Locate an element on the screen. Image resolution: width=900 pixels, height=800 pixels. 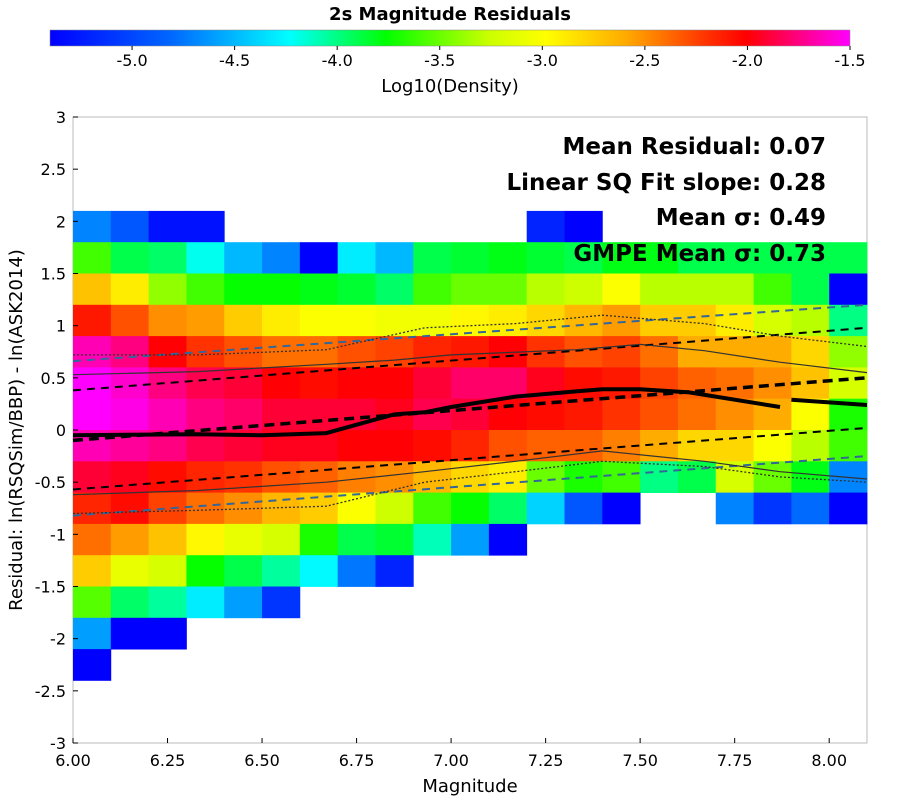
x-tick-label: 7.25 is located at coordinates (546, 760).